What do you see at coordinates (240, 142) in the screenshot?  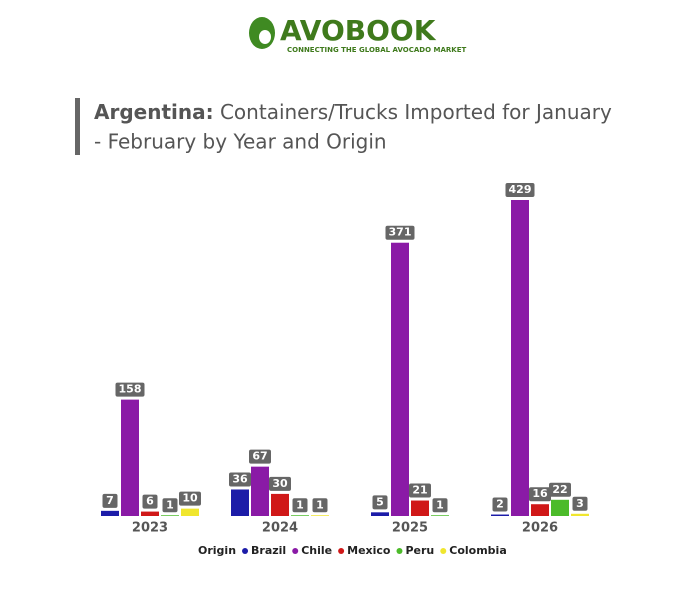 I see `chart-title-cont: - February by Year and Origin` at bounding box center [240, 142].